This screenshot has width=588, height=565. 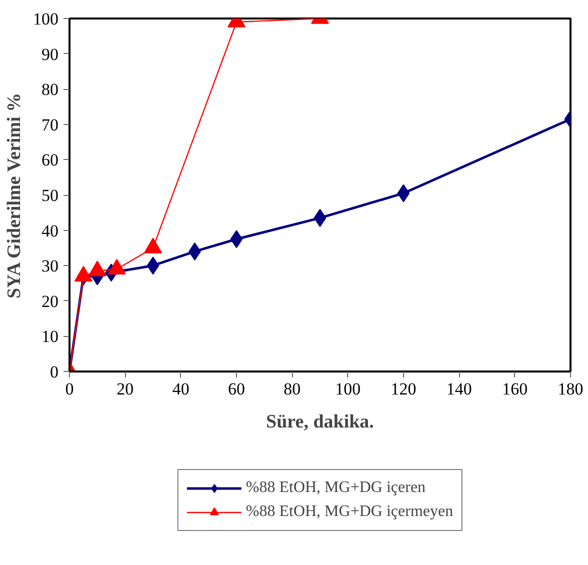 What do you see at coordinates (50, 90) in the screenshot?
I see `y-tick-label: 80` at bounding box center [50, 90].